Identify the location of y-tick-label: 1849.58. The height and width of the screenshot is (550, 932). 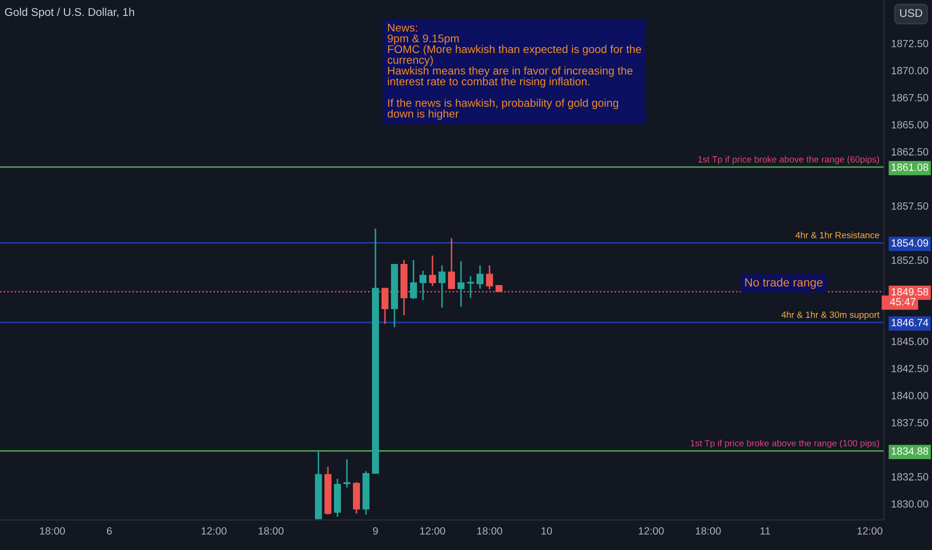
(910, 292).